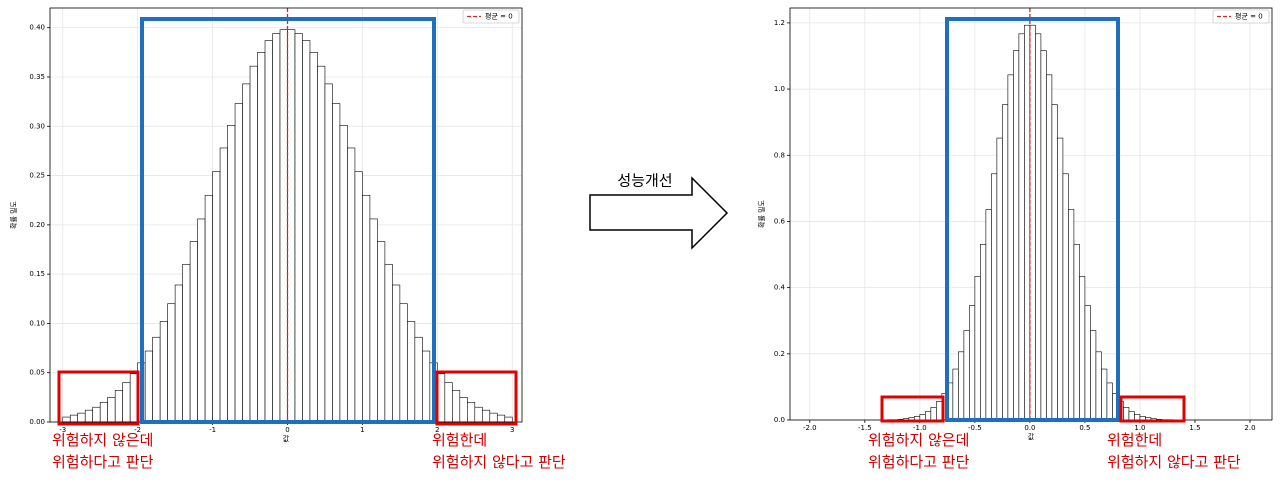 The width and height of the screenshot is (1280, 486). What do you see at coordinates (780, 288) in the screenshot?
I see `y-tick-label: 0.4` at bounding box center [780, 288].